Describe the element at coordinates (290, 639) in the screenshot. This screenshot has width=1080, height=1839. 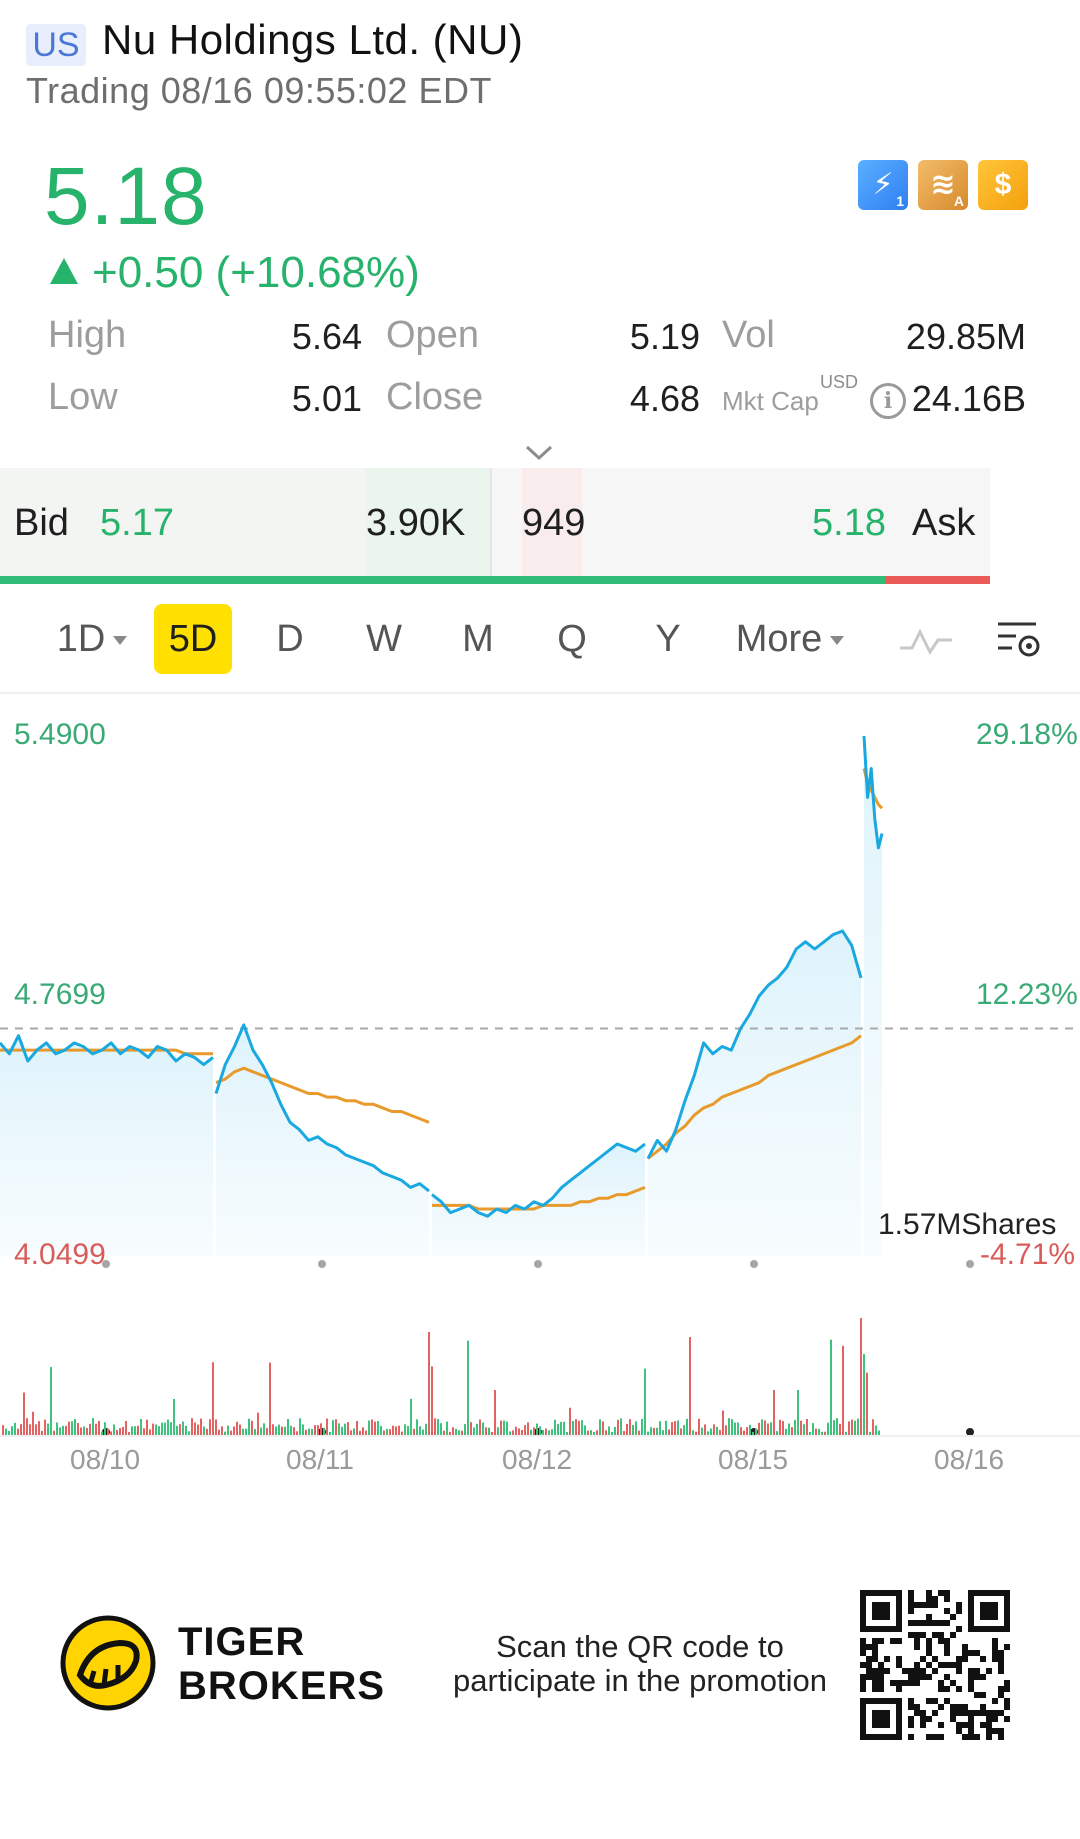
I see `tab-d: D` at that location.